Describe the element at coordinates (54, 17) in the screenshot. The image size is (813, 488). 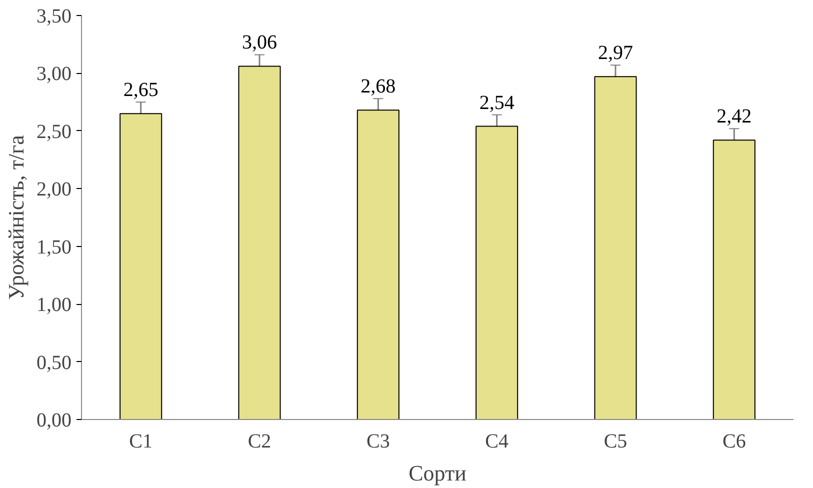
I see `y-tick-label: 3,50` at that location.